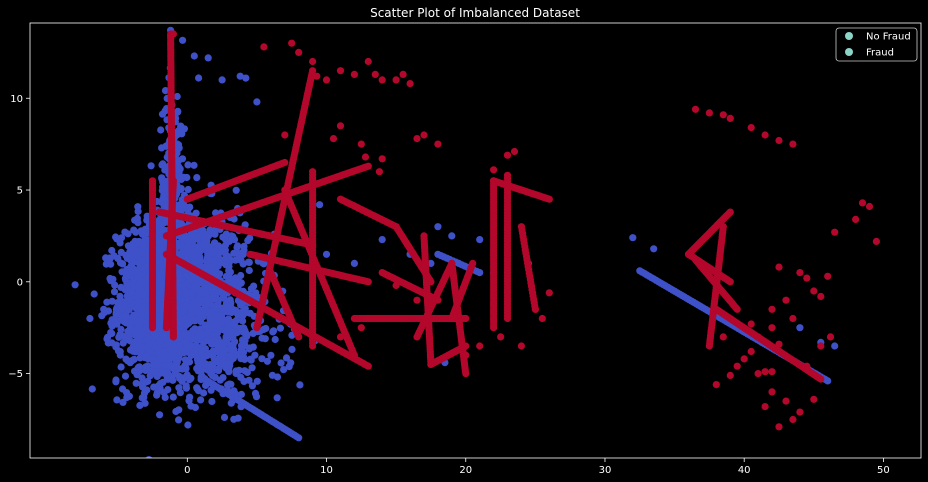 This screenshot has width=928, height=482. What do you see at coordinates (187, 470) in the screenshot?
I see `x-tick-label: 0` at bounding box center [187, 470].